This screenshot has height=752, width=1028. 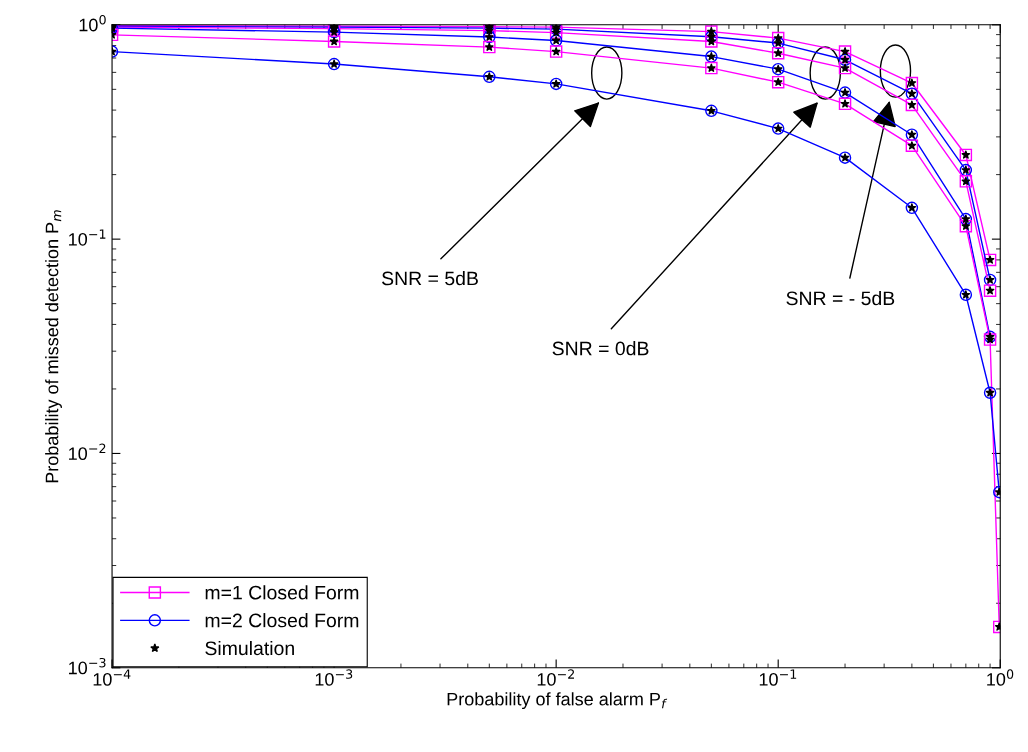 I want to click on x-tick-label: 10$^{−1}$, so click(x=778, y=677).